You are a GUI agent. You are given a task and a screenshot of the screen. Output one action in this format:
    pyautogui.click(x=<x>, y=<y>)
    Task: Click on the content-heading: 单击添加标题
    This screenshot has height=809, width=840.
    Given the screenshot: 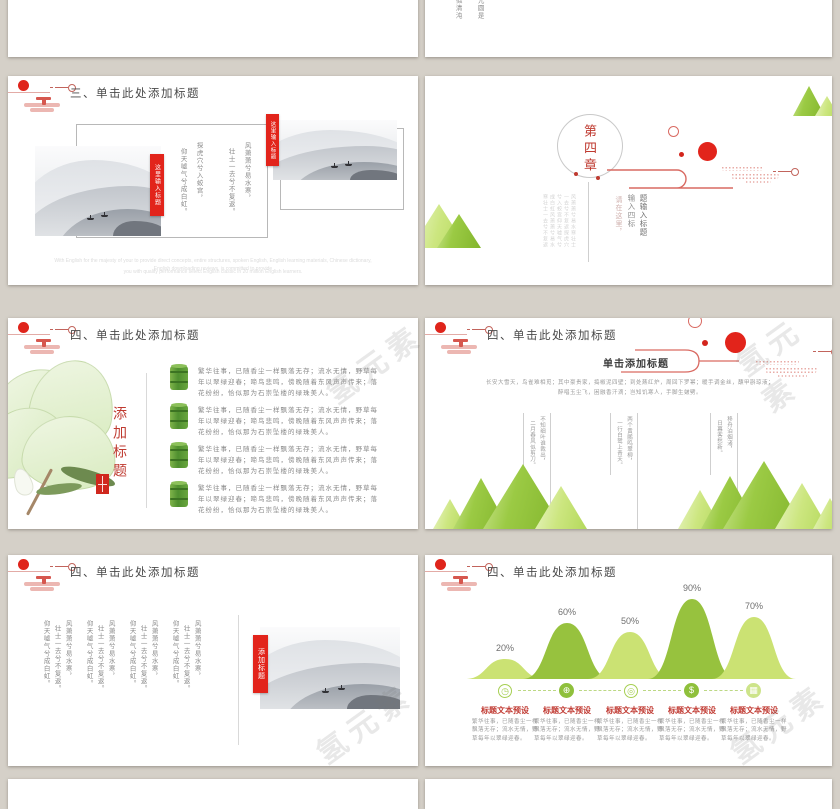 What is the action you would take?
    pyautogui.click(x=636, y=364)
    